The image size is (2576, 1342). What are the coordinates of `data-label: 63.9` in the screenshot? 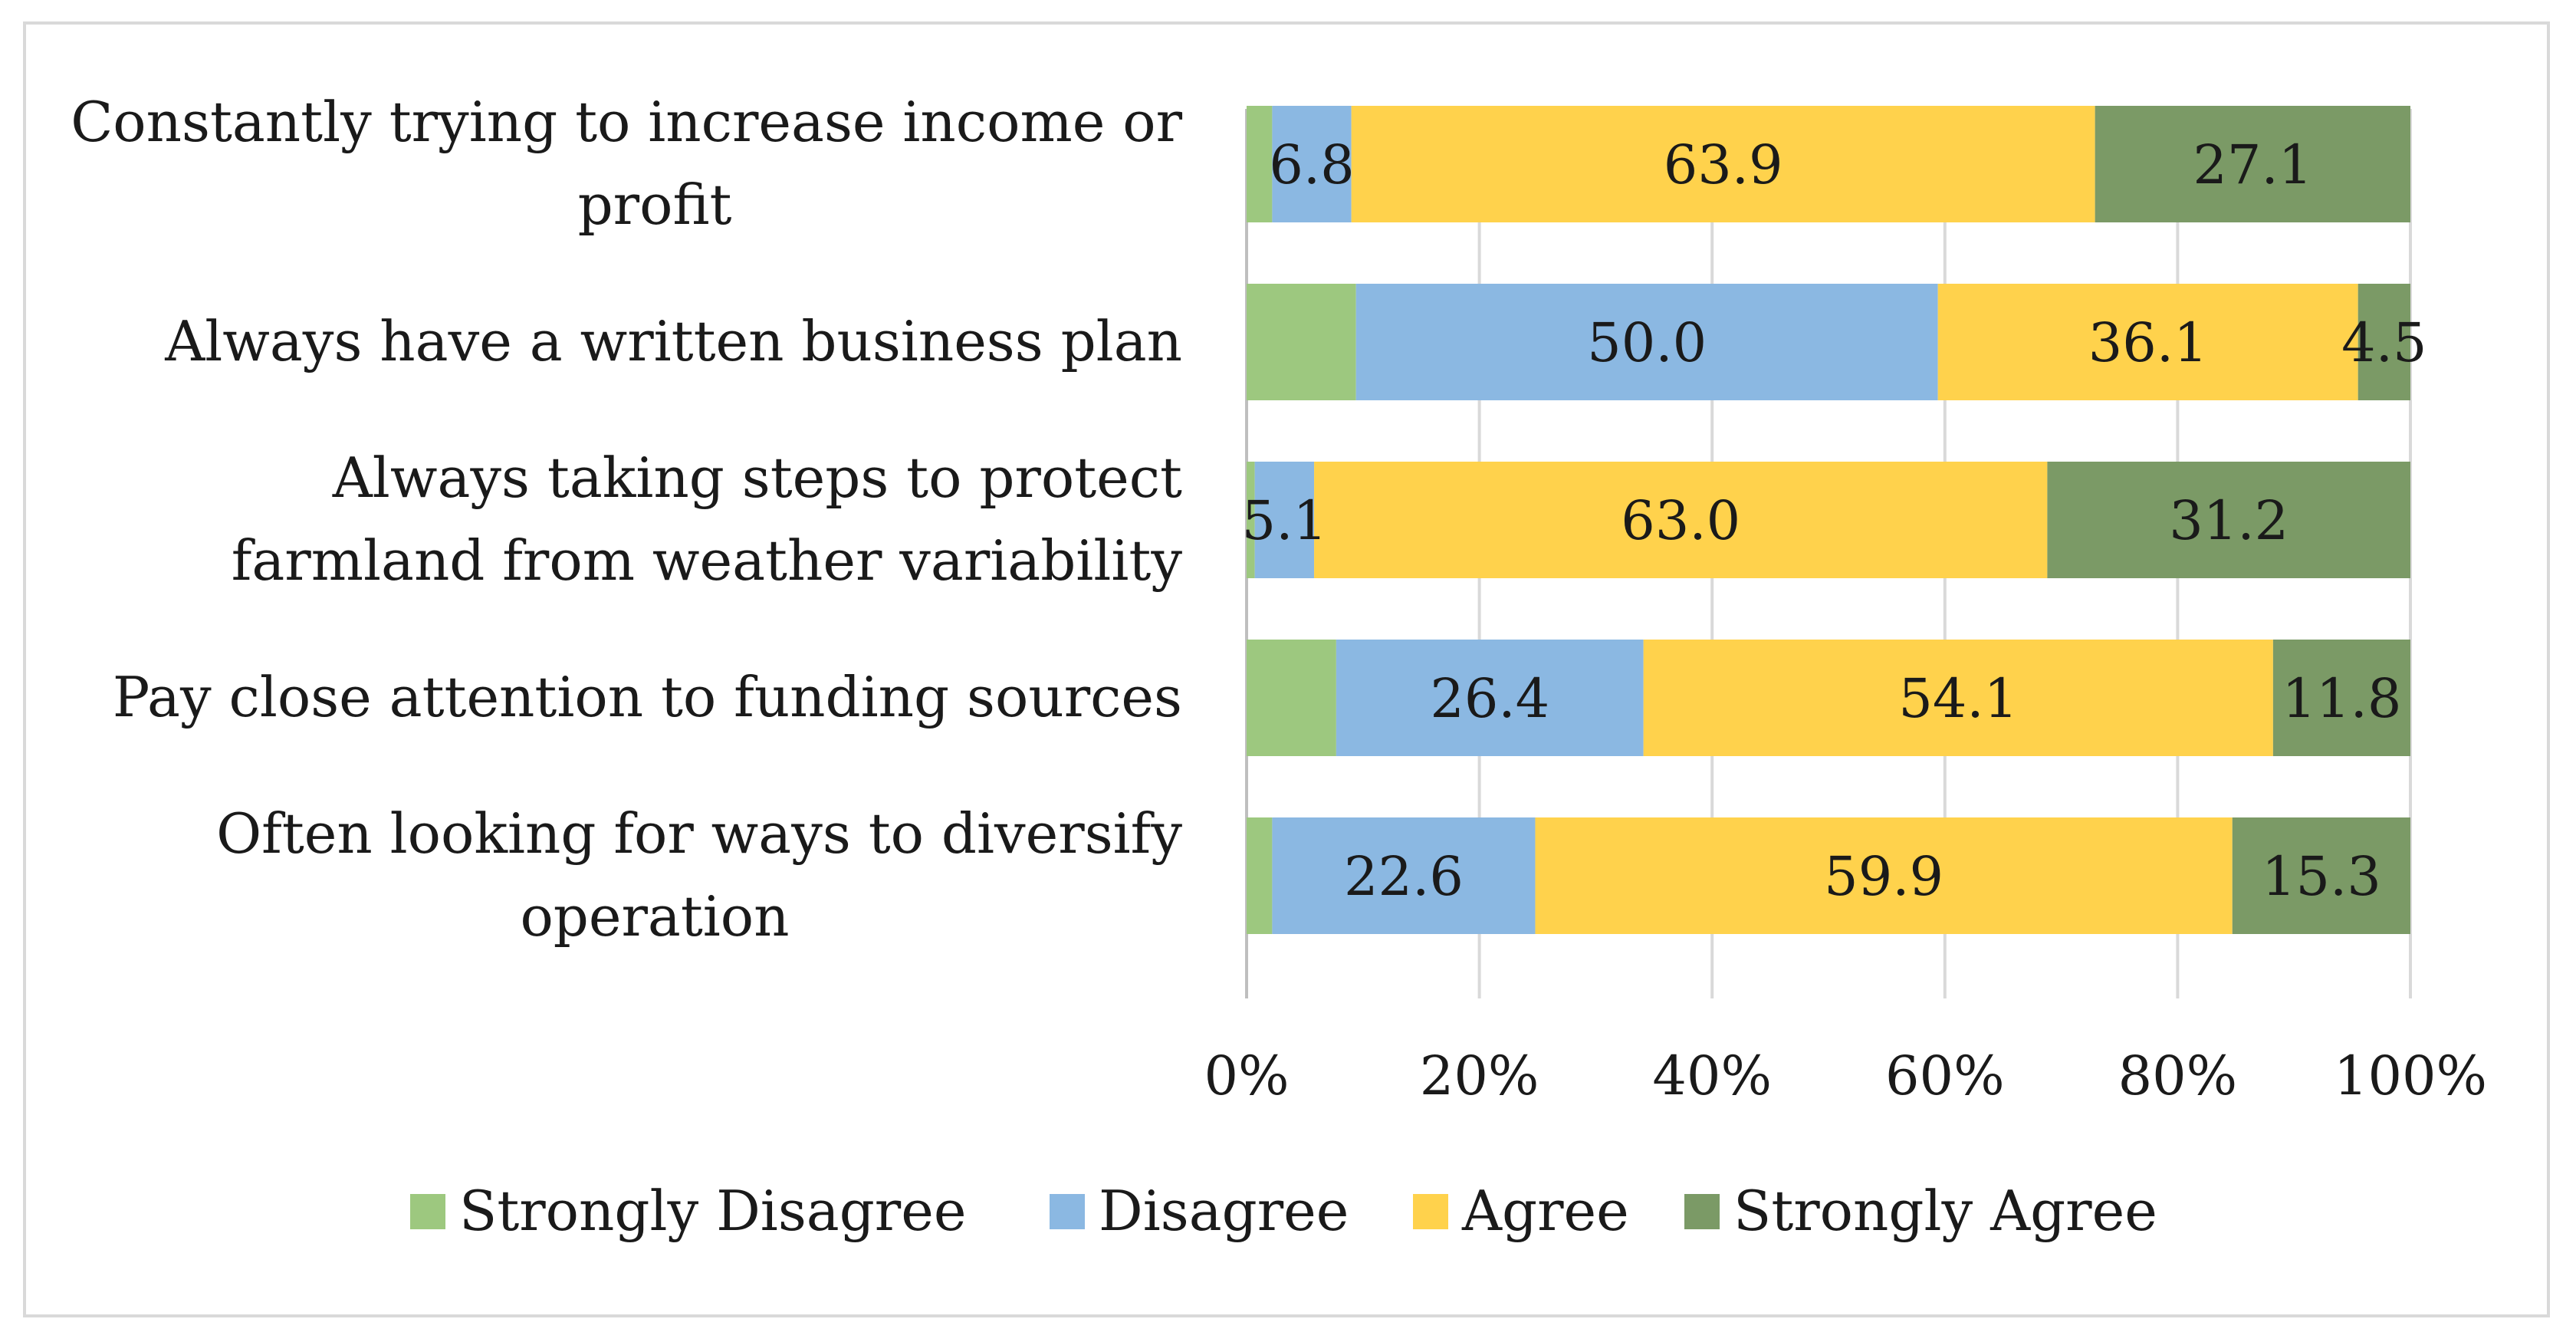 It's located at (1723, 164).